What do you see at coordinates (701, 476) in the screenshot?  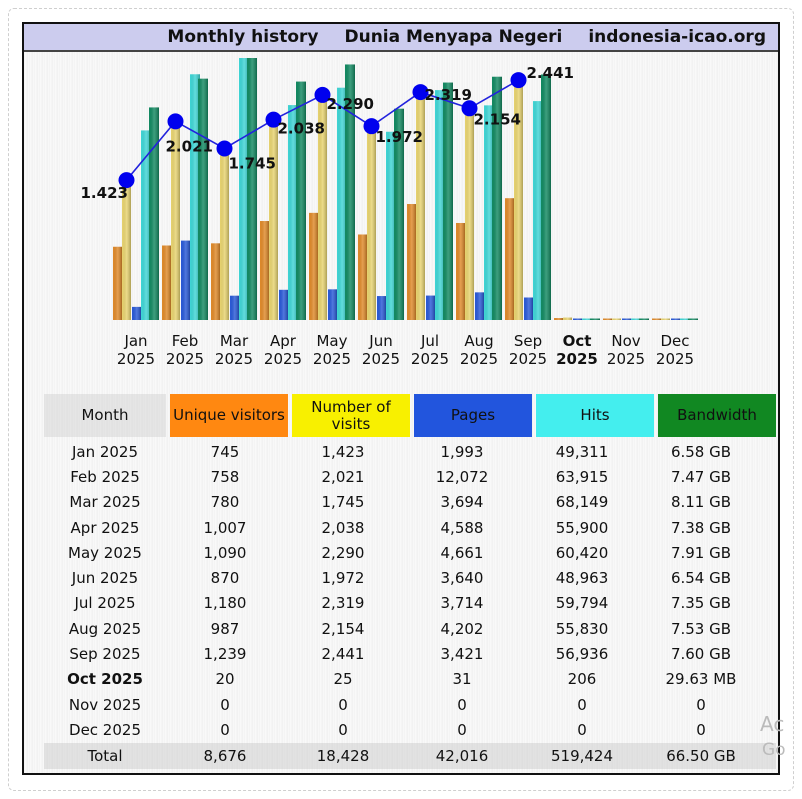 I see `cell-bandwidth: 7.47 GB` at bounding box center [701, 476].